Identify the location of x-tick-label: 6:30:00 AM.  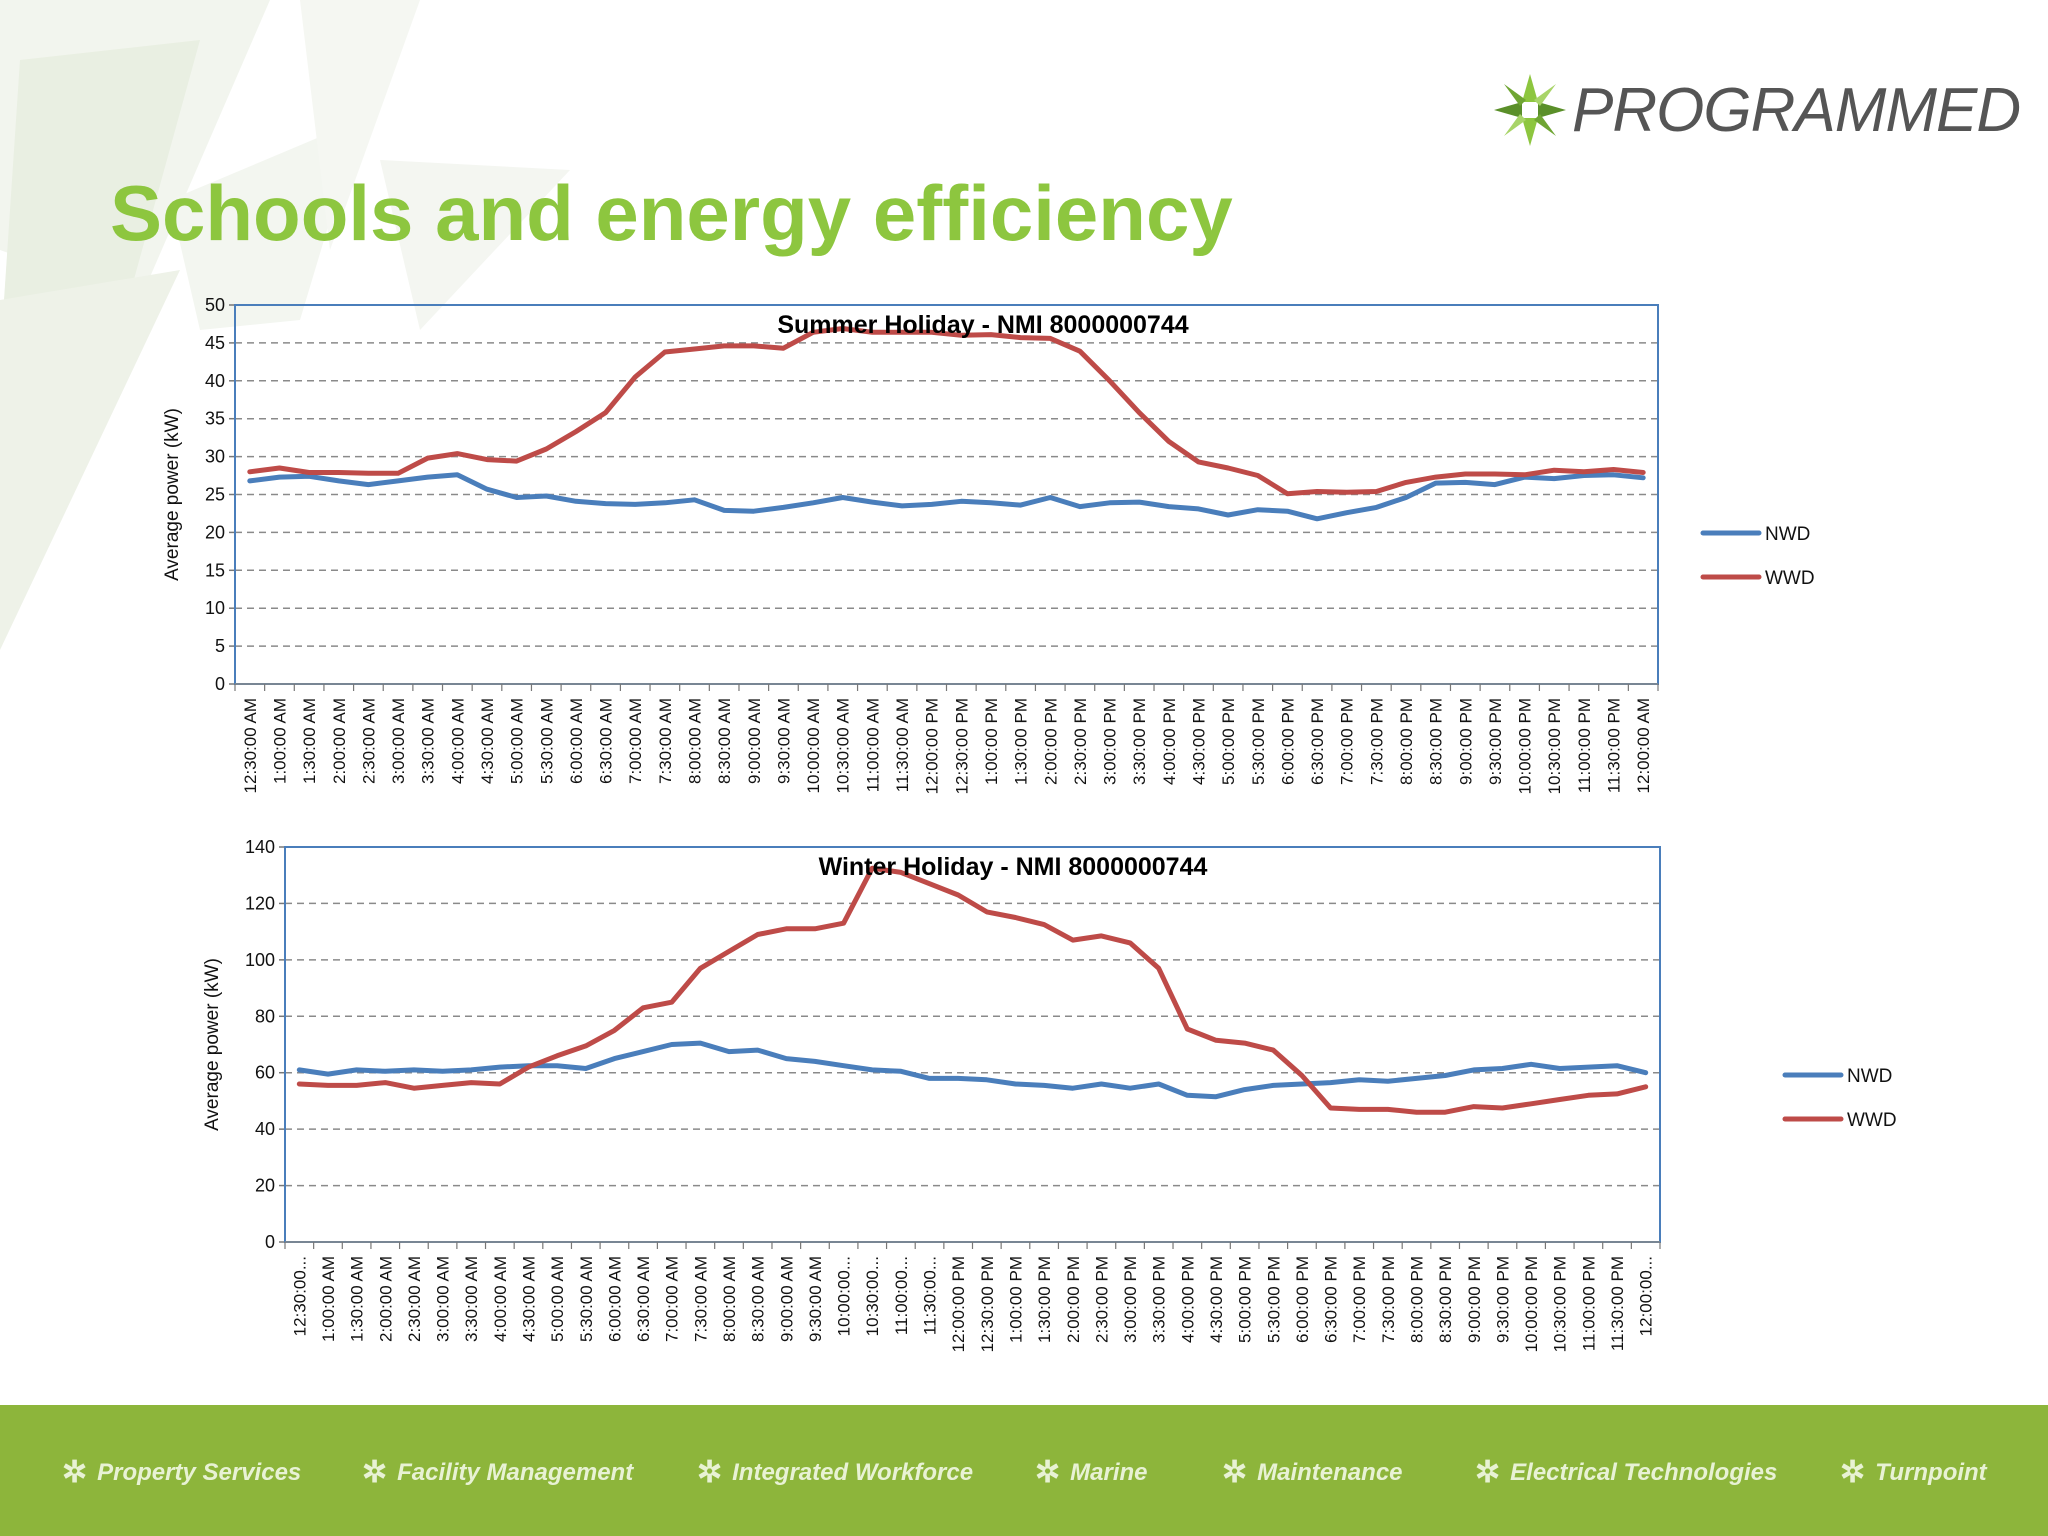
(643, 1299).